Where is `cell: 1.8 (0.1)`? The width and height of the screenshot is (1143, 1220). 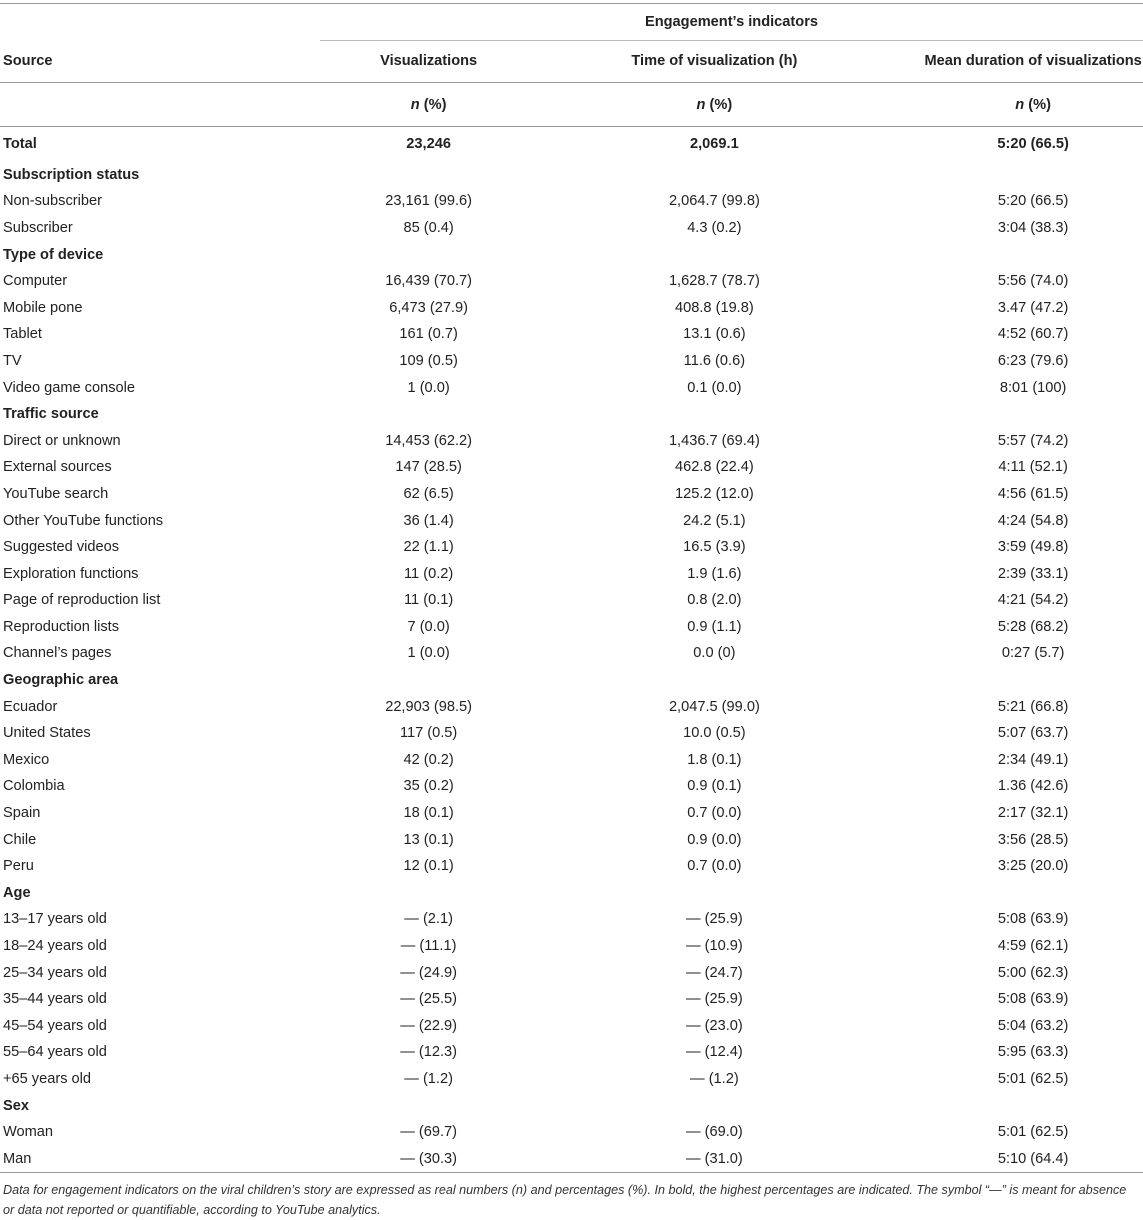
cell: 1.8 (0.1) is located at coordinates (714, 759).